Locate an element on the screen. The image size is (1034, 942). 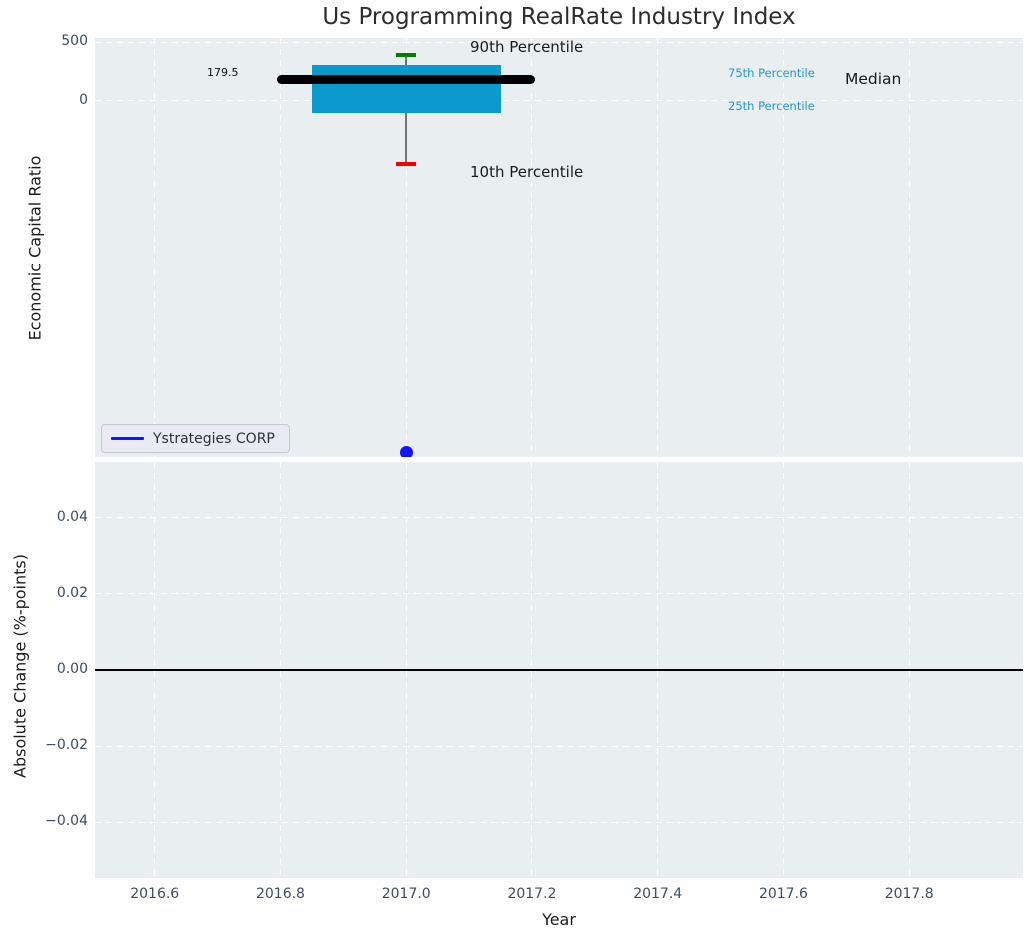
annotation-90th-percentile: 90th Percentile is located at coordinates (527, 47).